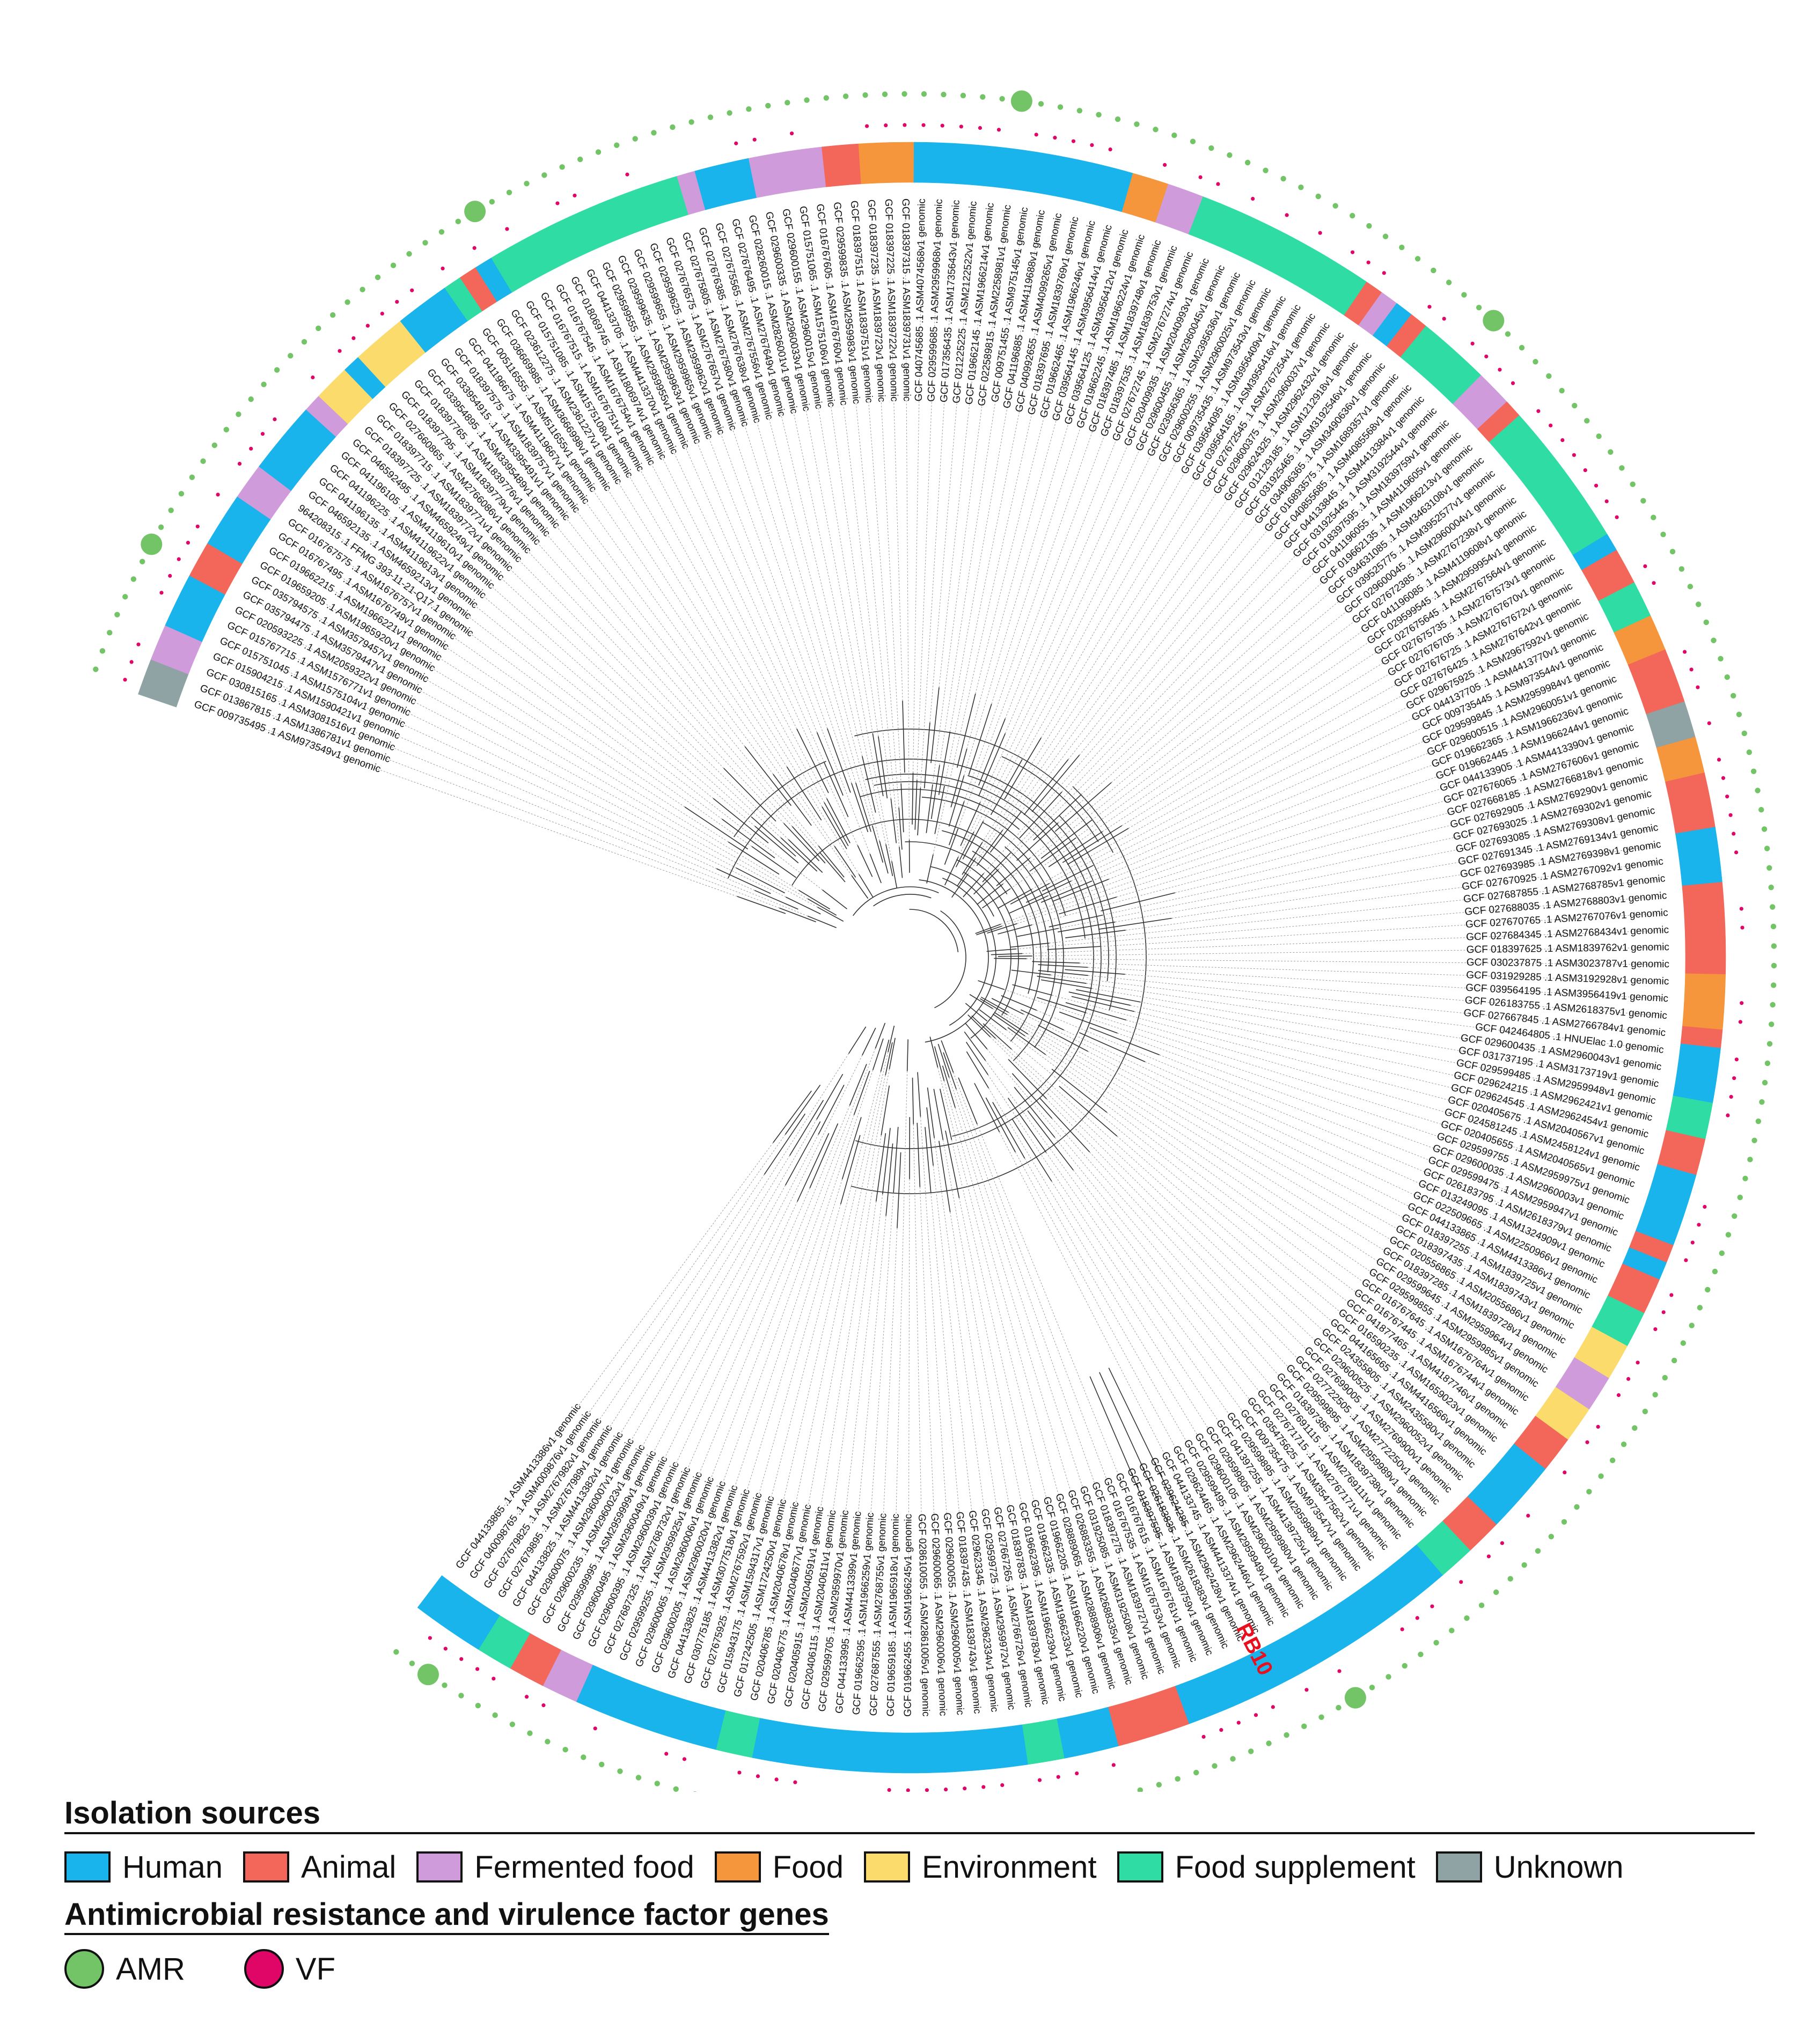  I want to click on legend-label-food: Food, so click(808, 1867).